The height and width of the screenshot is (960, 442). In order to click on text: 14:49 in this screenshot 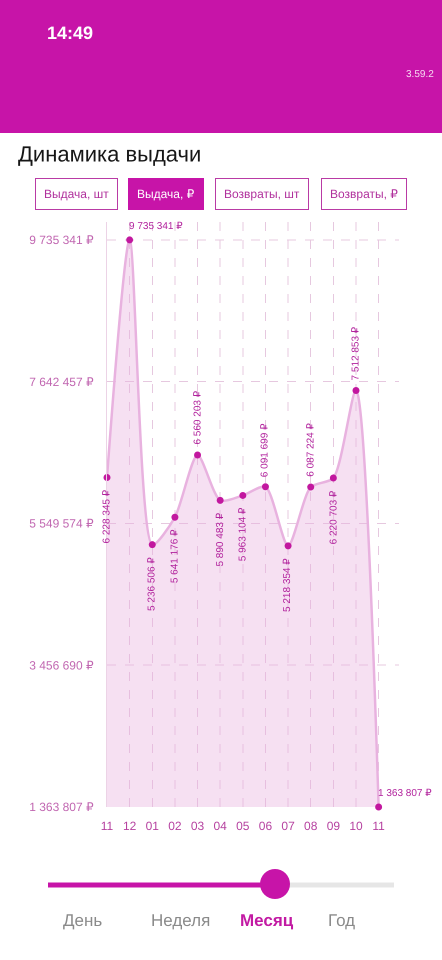, I will do `click(70, 33)`.